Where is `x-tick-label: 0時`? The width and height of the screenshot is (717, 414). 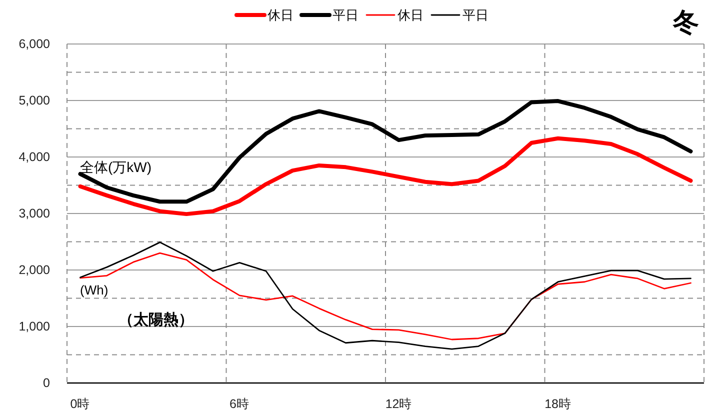 x-tick-label: 0時 is located at coordinates (80, 404).